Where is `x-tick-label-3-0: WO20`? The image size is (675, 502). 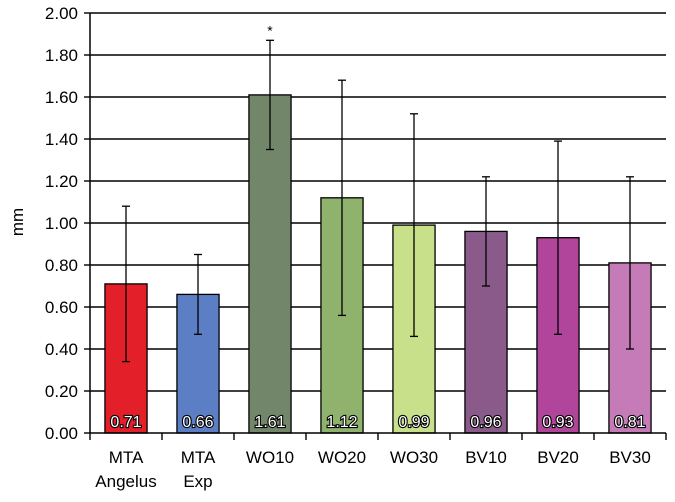 x-tick-label-3-0: WO20 is located at coordinates (342, 457).